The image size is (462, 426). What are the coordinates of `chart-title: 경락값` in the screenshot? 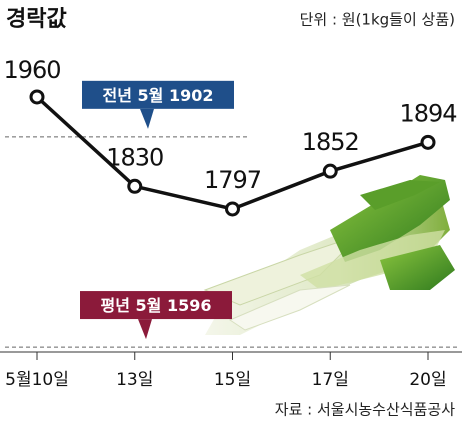 It's located at (36, 19).